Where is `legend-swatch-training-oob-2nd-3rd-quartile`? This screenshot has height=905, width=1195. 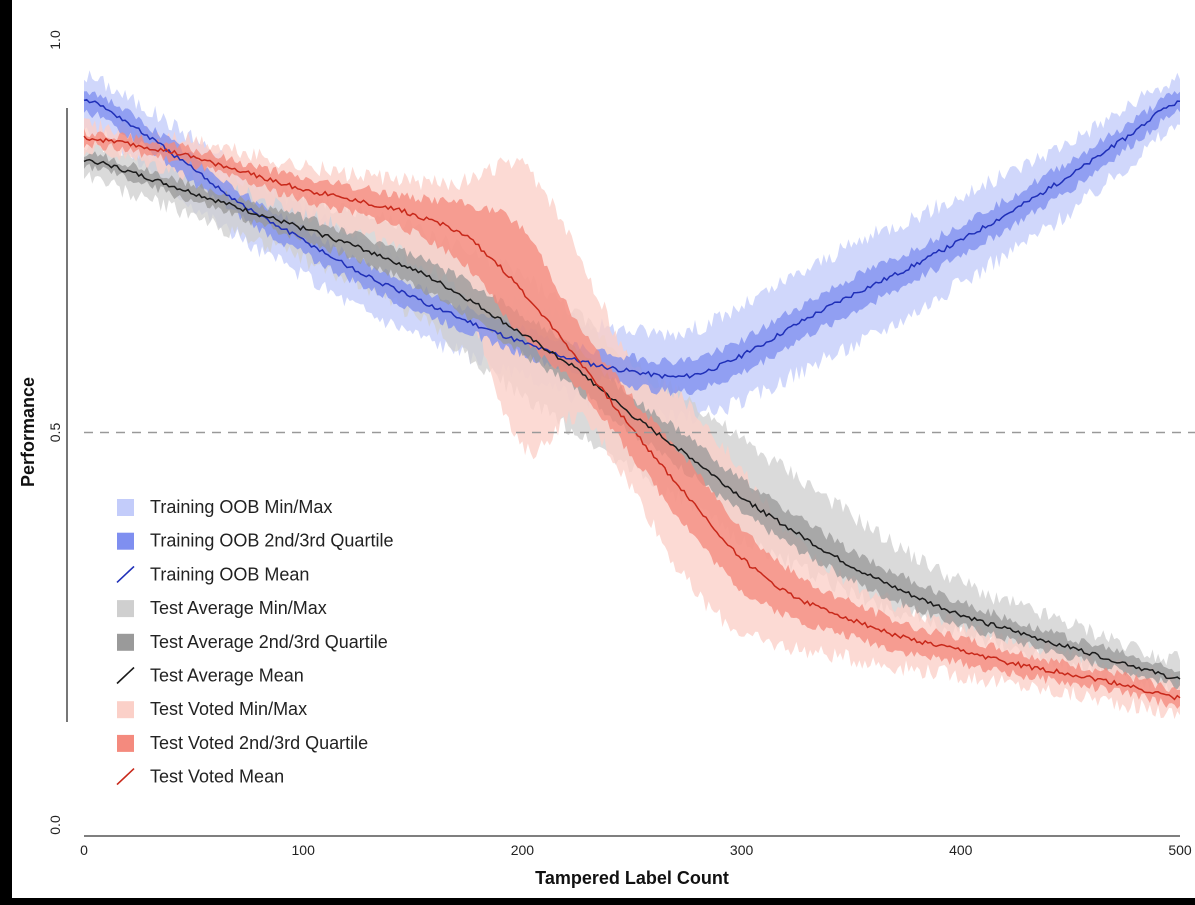
legend-swatch-training-oob-2nd-3rd-quartile is located at coordinates (125, 541).